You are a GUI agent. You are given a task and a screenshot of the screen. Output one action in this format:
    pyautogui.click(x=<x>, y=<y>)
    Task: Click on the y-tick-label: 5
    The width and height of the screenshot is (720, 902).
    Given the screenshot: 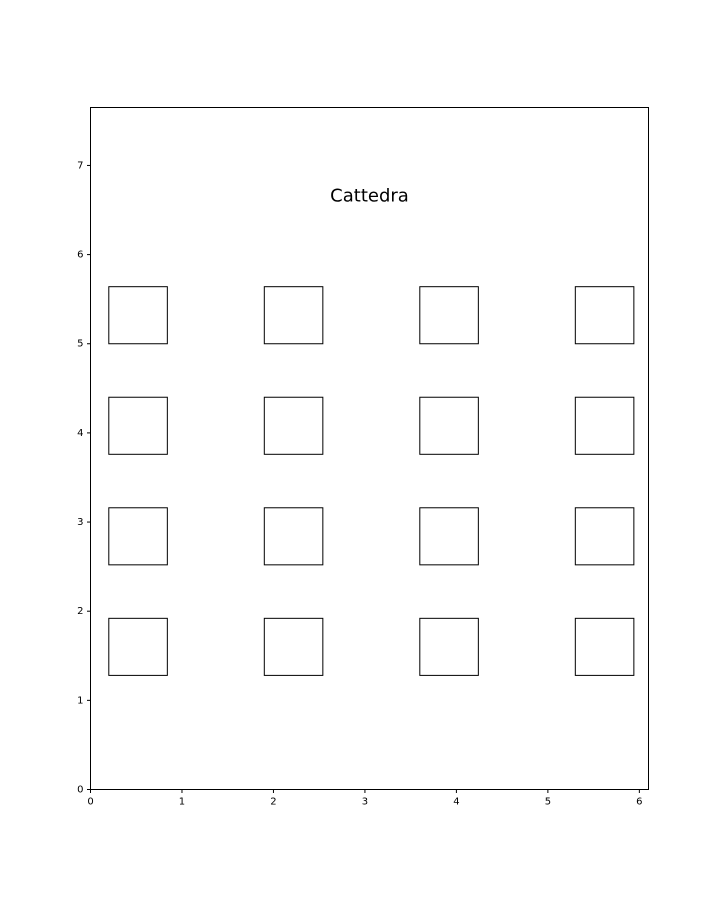 What is the action you would take?
    pyautogui.click(x=80, y=344)
    